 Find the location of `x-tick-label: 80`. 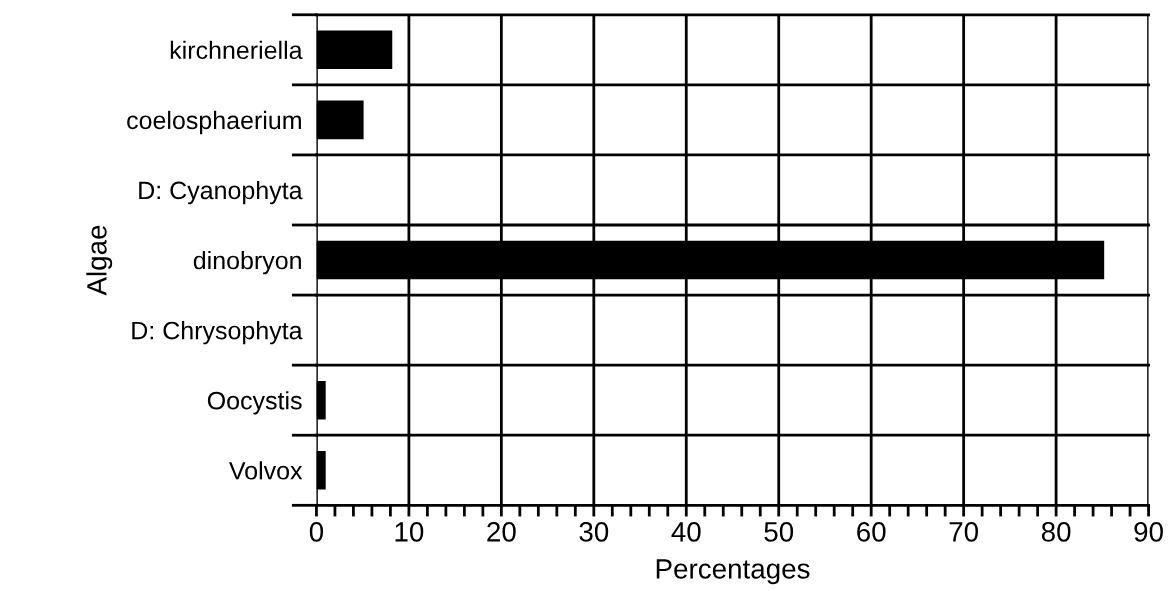

x-tick-label: 80 is located at coordinates (1056, 532).